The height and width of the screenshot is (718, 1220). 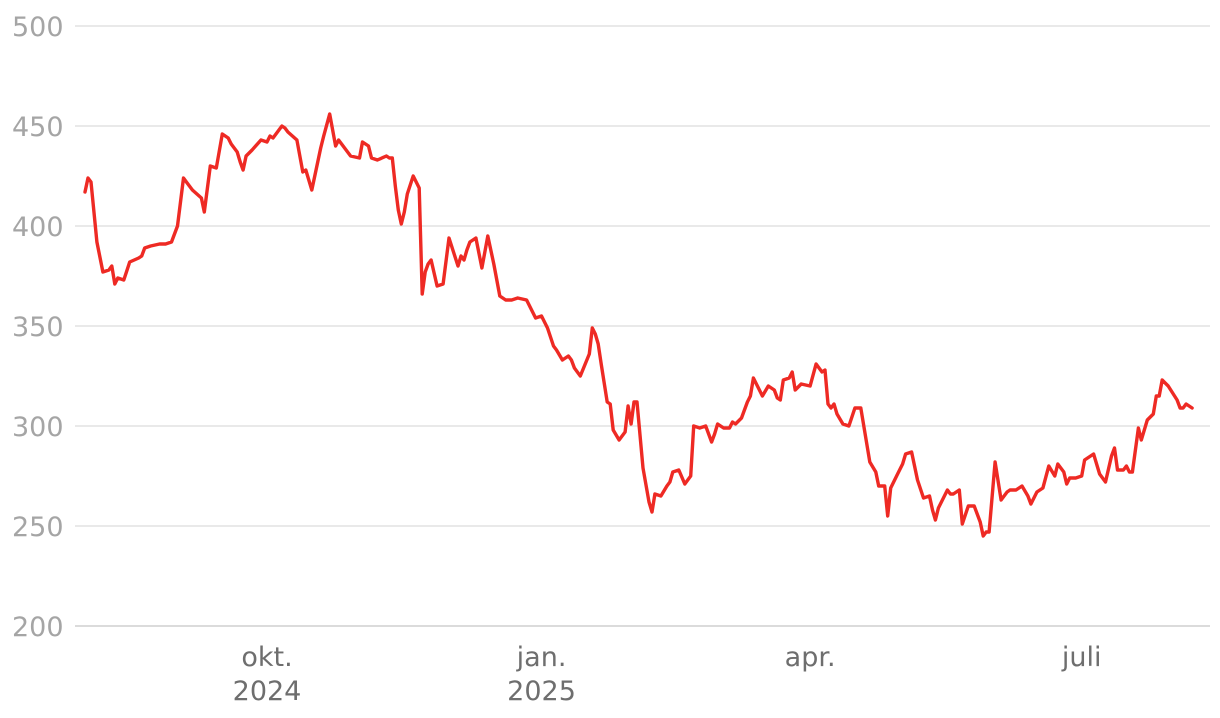 I want to click on y-tick-label-300: 300, so click(x=38, y=427).